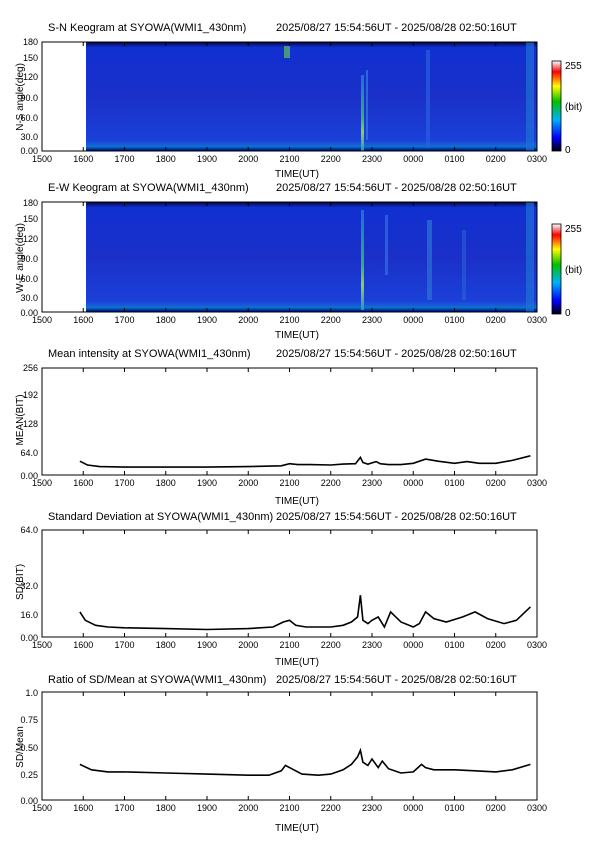  I want to click on y-tick-label: 256, so click(30, 368).